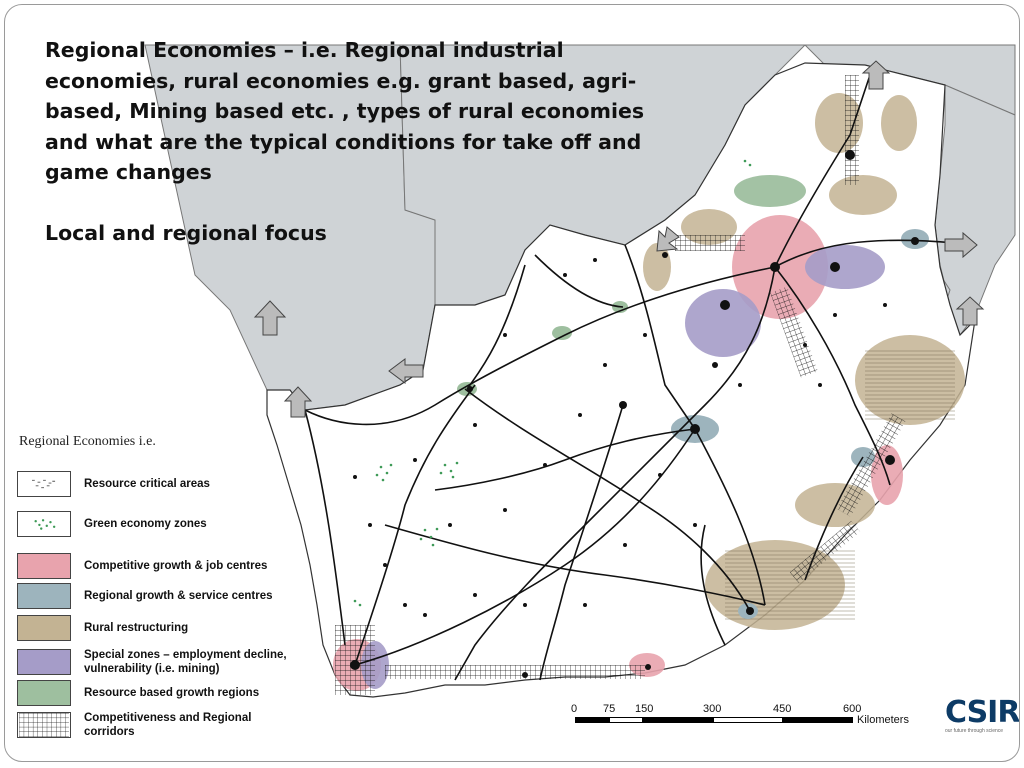 Image resolution: width=1024 pixels, height=768 pixels. I want to click on legend-label: Green economy zones, so click(145, 524).